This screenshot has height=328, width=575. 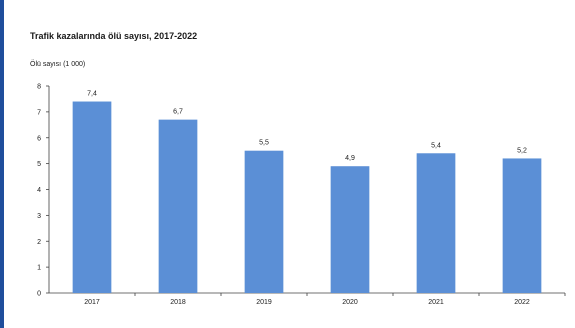 I want to click on x-tick-label: 2021, so click(x=436, y=302).